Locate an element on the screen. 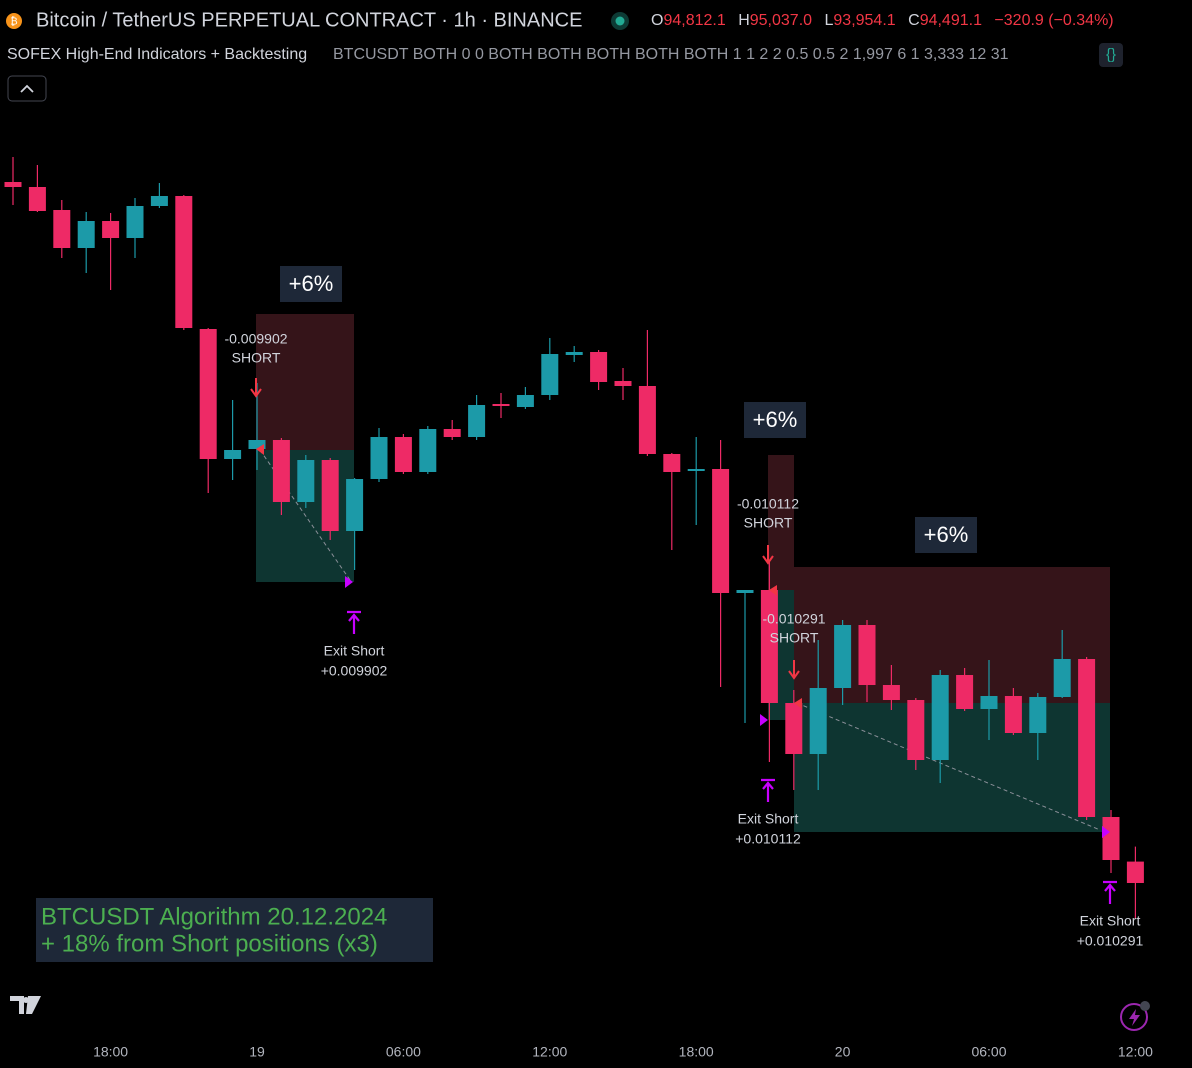  alerts-bolt is located at coordinates (1134, 1017).